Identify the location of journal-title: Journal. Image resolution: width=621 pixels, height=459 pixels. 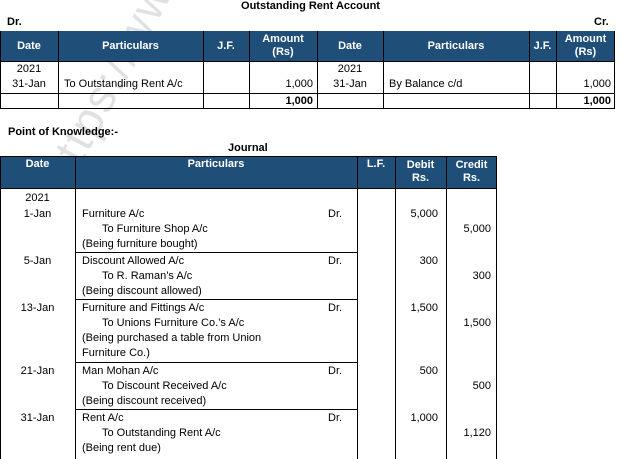
(248, 148).